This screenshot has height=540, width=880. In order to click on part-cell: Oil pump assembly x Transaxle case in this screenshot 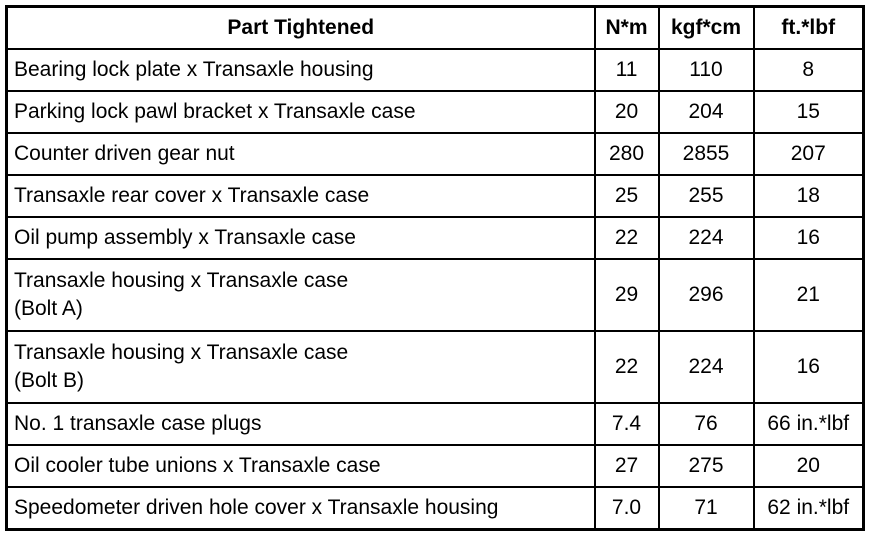, I will do `click(300, 238)`.